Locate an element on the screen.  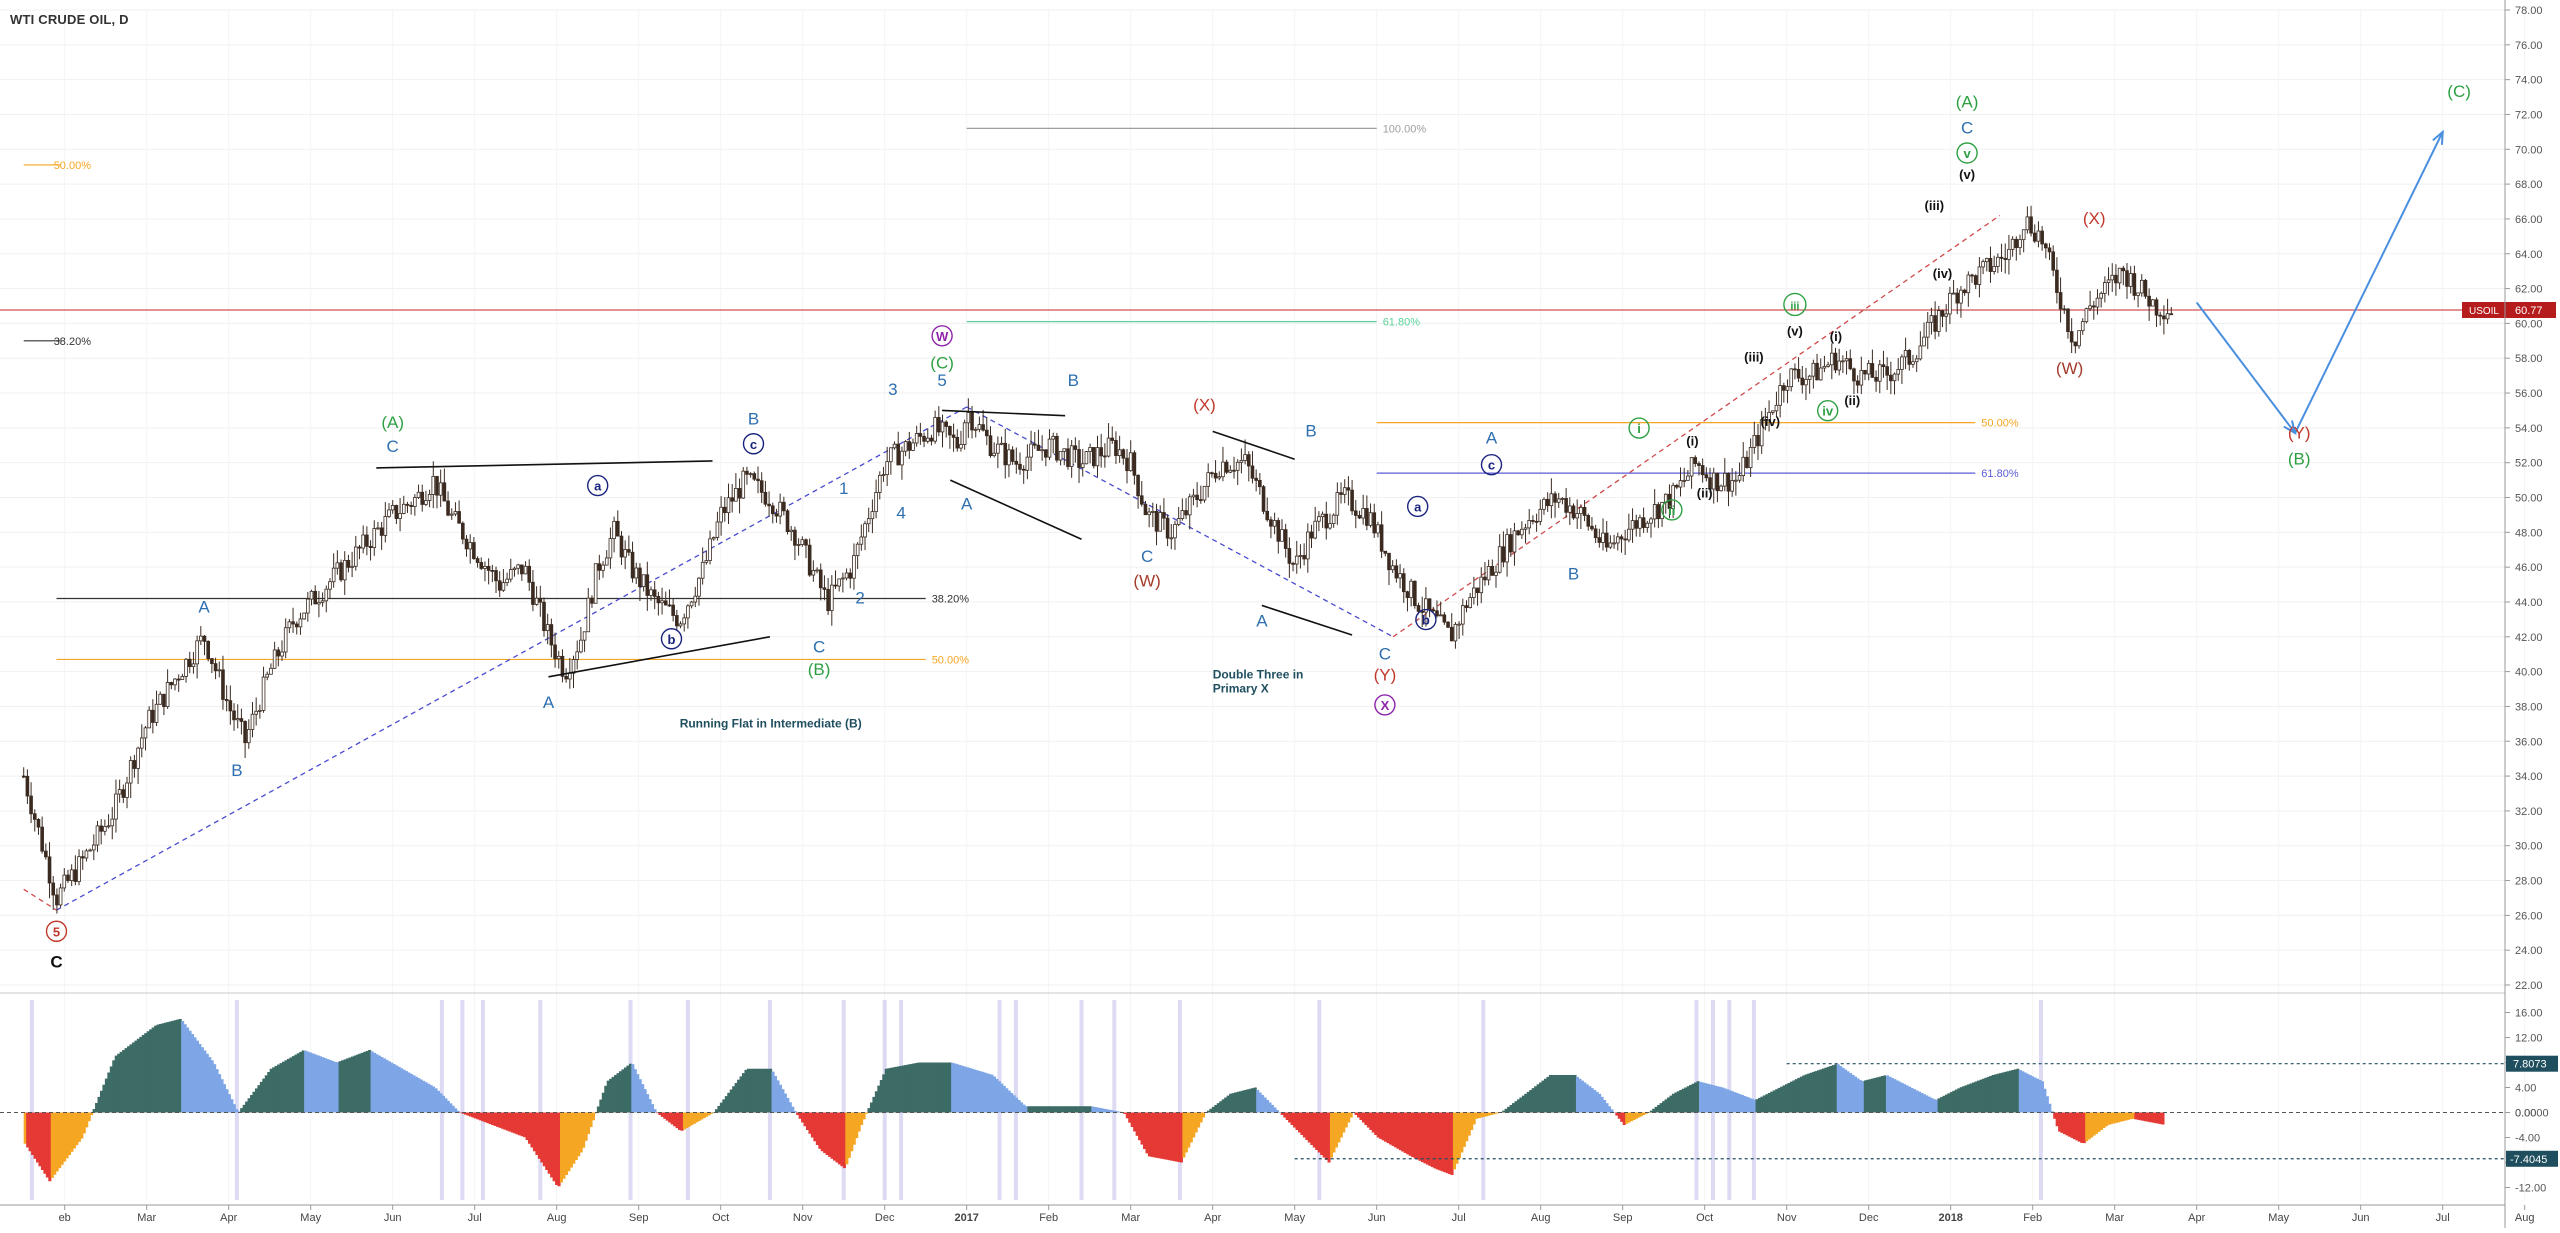
wave-label: B is located at coordinates (1073, 380).